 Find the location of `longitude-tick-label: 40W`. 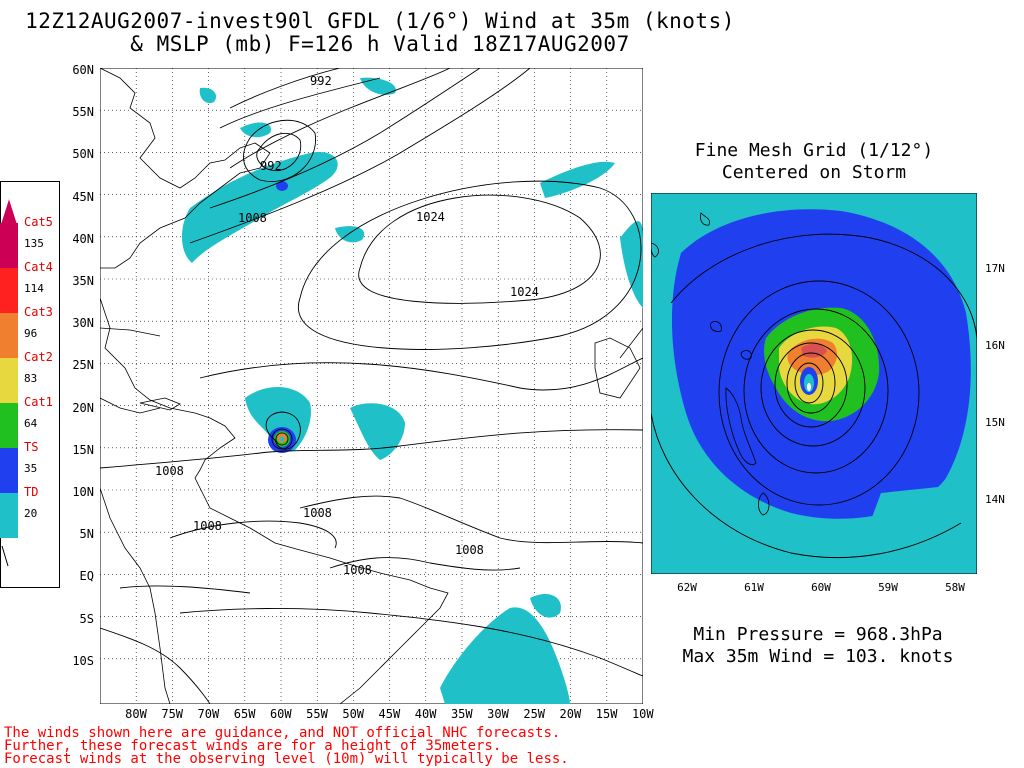

longitude-tick-label: 40W is located at coordinates (425, 714).